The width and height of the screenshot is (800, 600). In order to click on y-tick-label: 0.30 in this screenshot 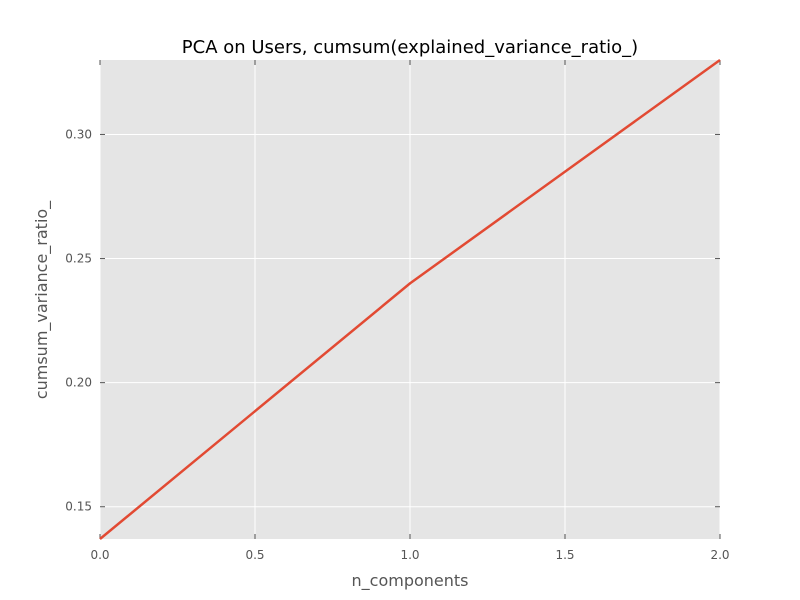, I will do `click(78, 134)`.